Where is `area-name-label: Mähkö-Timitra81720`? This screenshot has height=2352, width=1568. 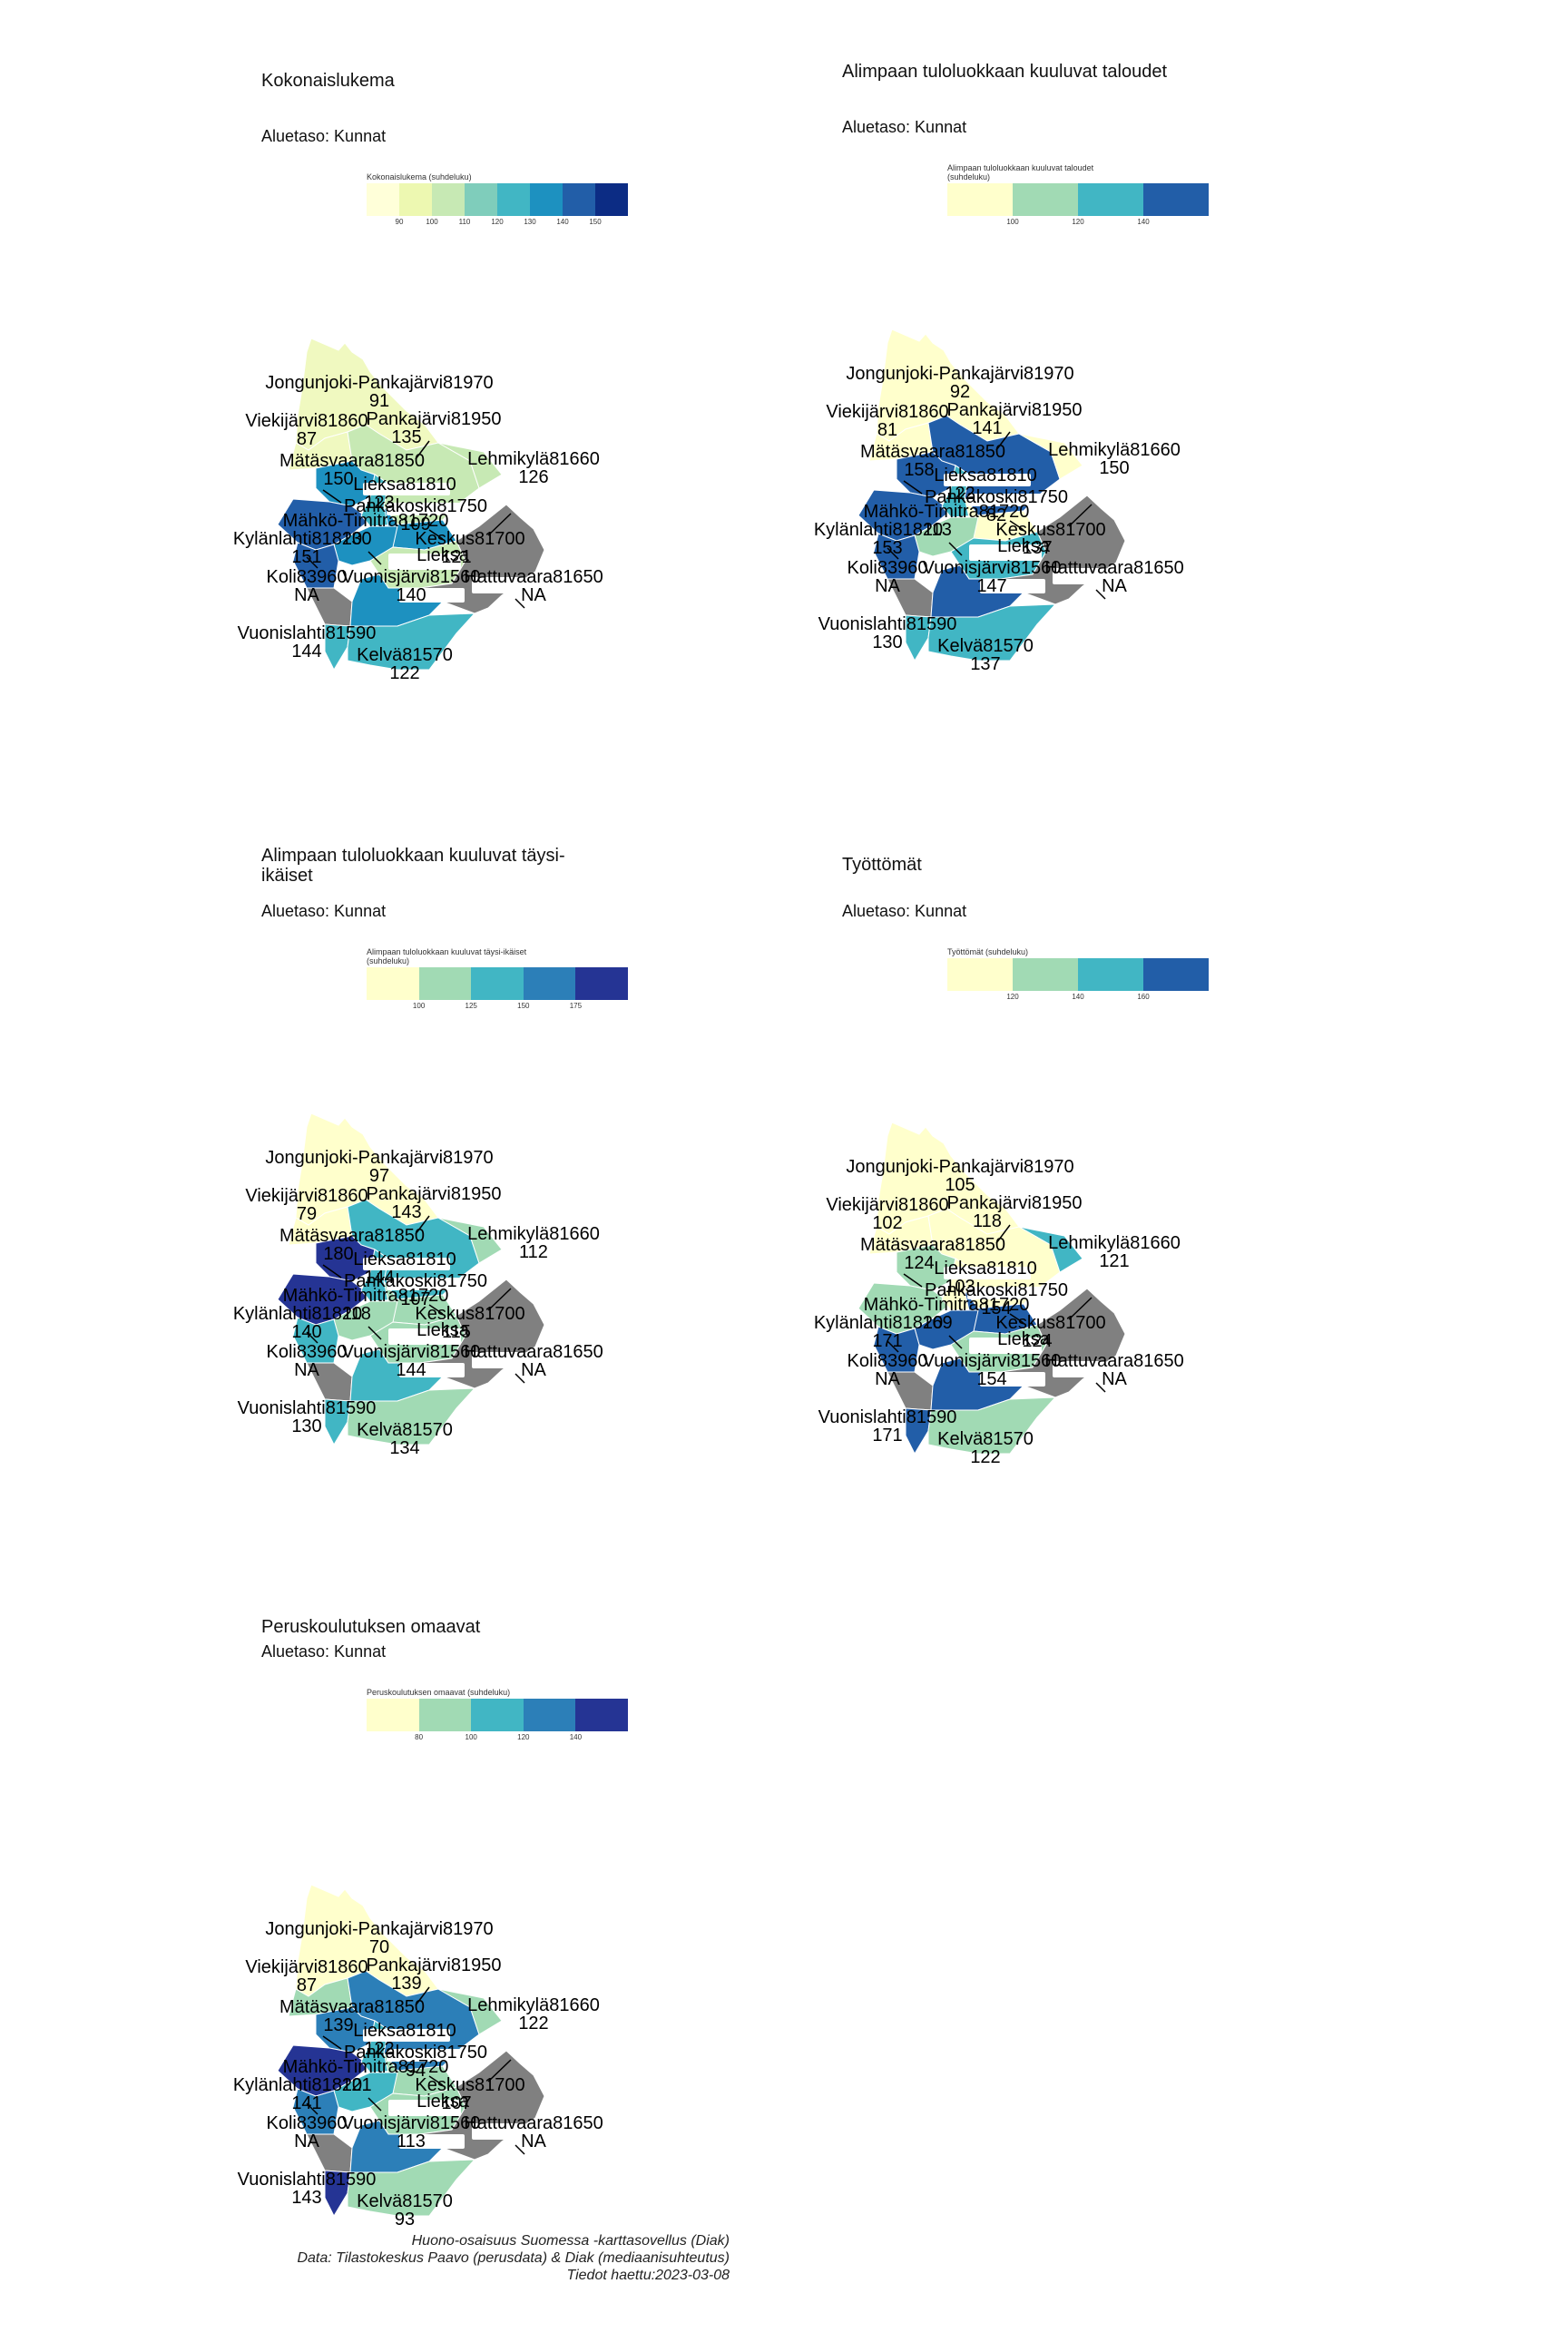 area-name-label: Mähkö-Timitra81720 is located at coordinates (947, 1305).